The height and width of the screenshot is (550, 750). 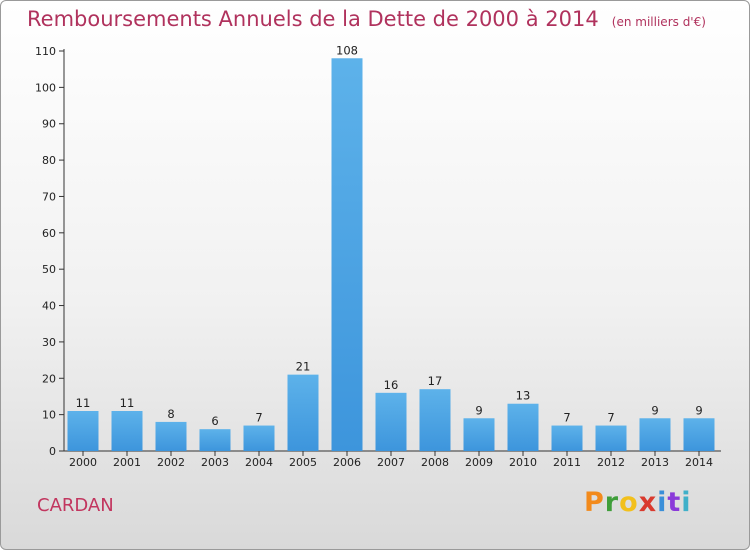 I want to click on bar-value-label: 108, so click(x=347, y=50).